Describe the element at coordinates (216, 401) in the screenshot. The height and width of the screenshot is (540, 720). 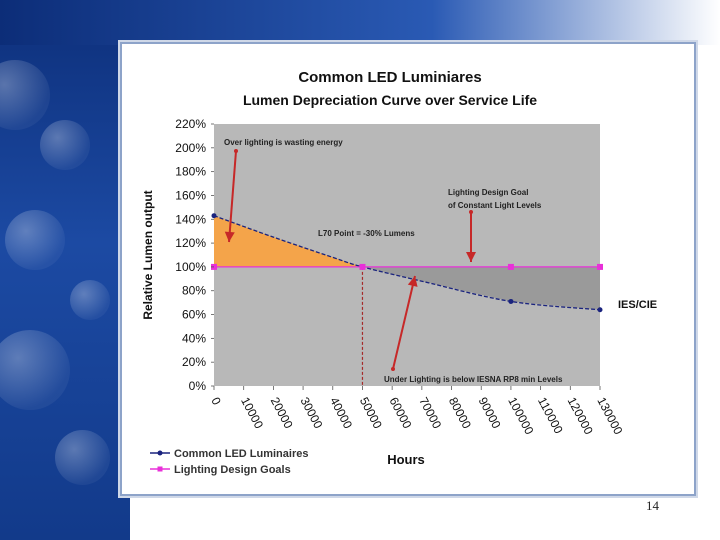
I see `x-tick-label: 0` at that location.